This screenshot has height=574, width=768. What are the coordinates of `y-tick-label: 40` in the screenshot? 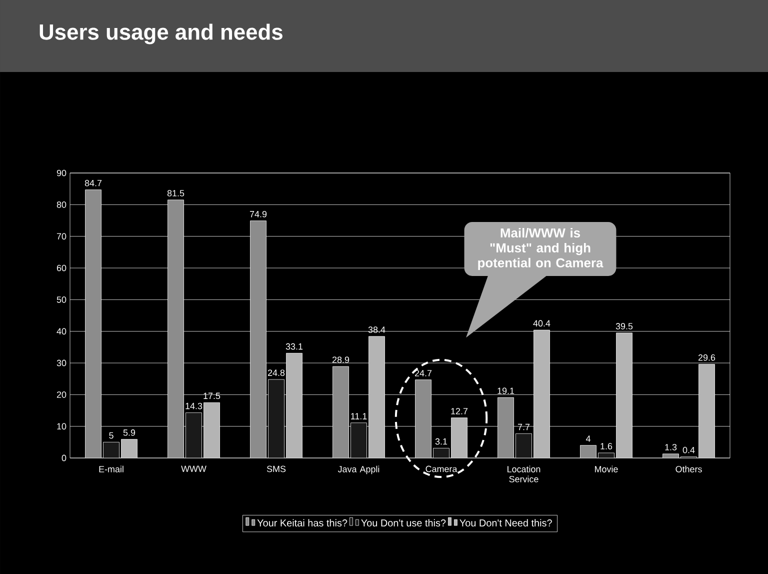 It's located at (61, 331).